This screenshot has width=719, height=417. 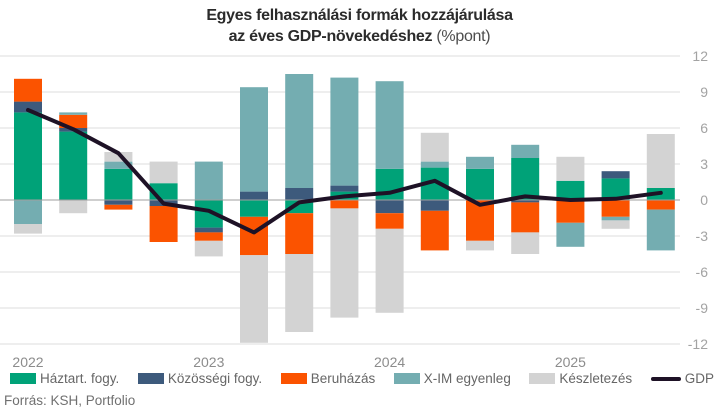 What do you see at coordinates (700, 56) in the screenshot?
I see `y-tick-label: 12` at bounding box center [700, 56].